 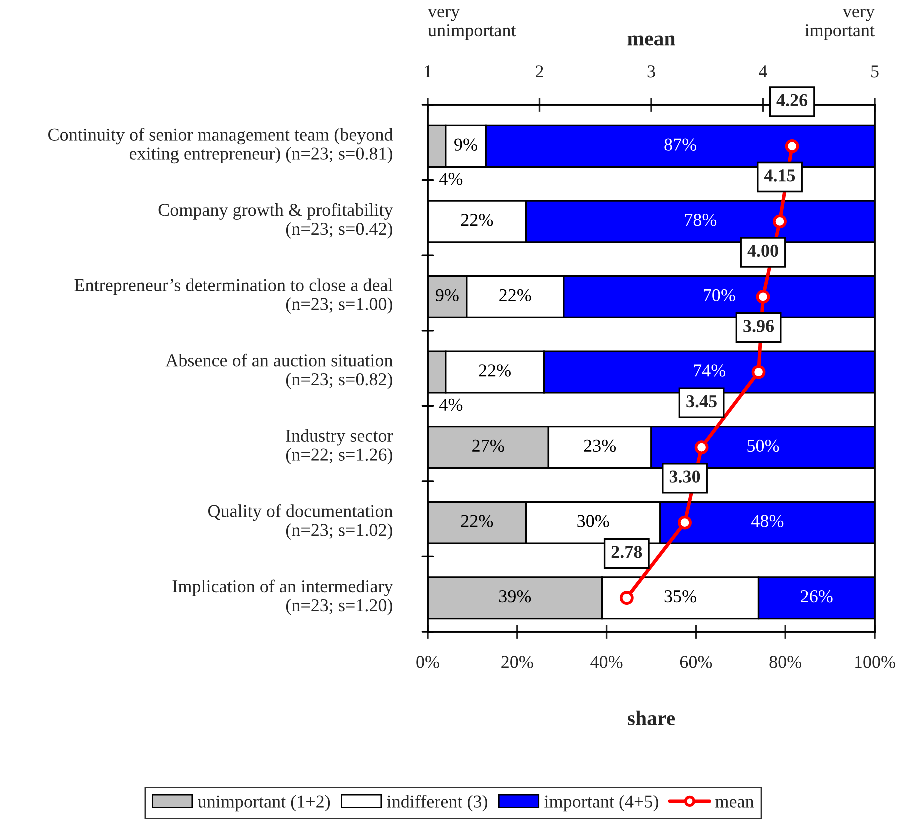 I want to click on data-label: 27%, so click(x=488, y=446).